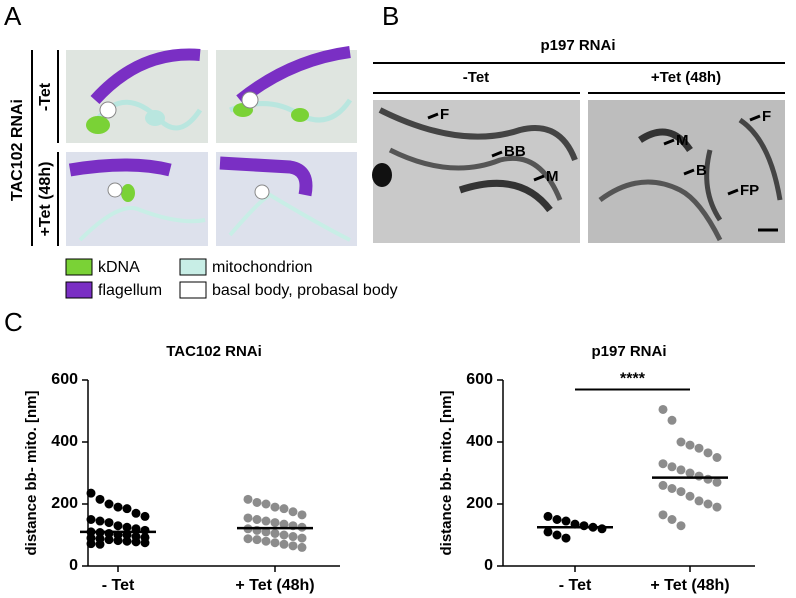  I want to click on em-images, so click(578, 171).